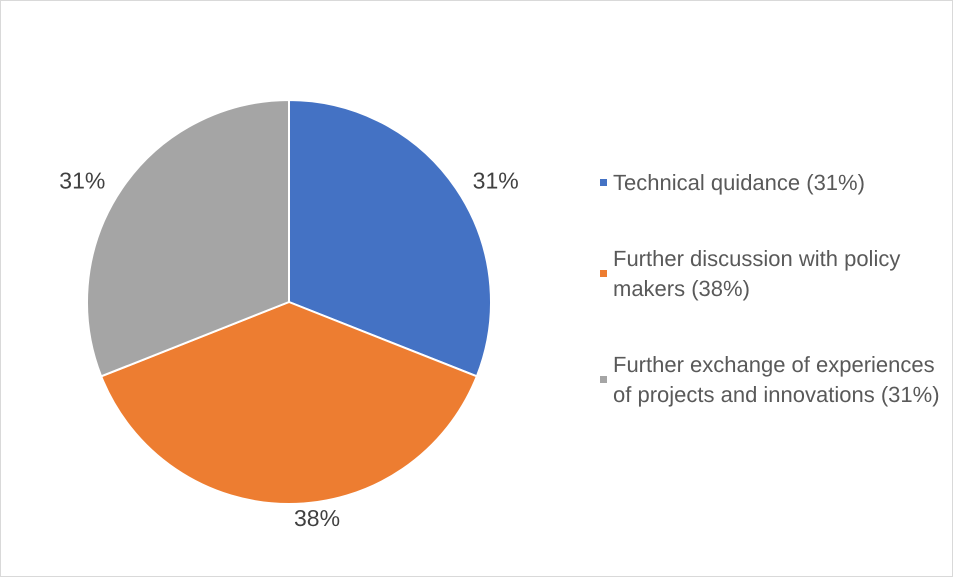  Describe the element at coordinates (739, 182) in the screenshot. I see `legend-label: Technical quidance (31%)` at that location.